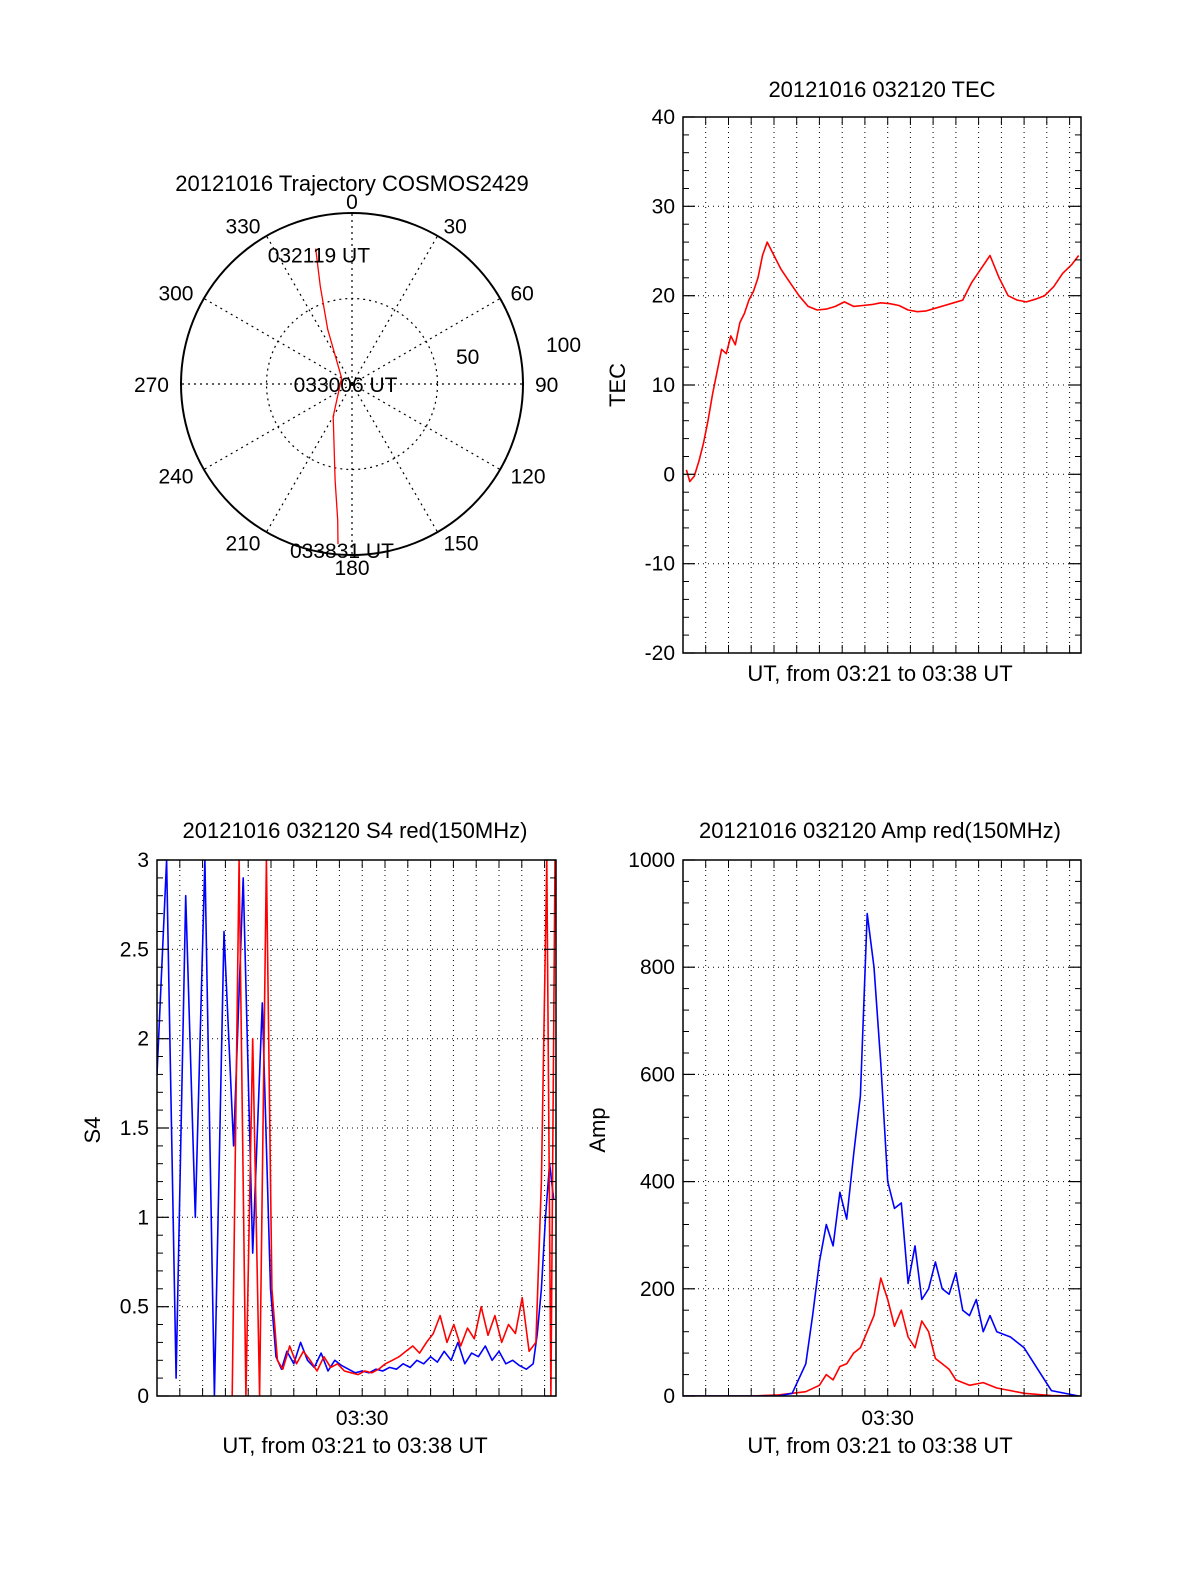 The height and width of the screenshot is (1575, 1200). I want to click on amp-ticks: 0 200 400 600 800 1000 03:30, so click(854, 1139).